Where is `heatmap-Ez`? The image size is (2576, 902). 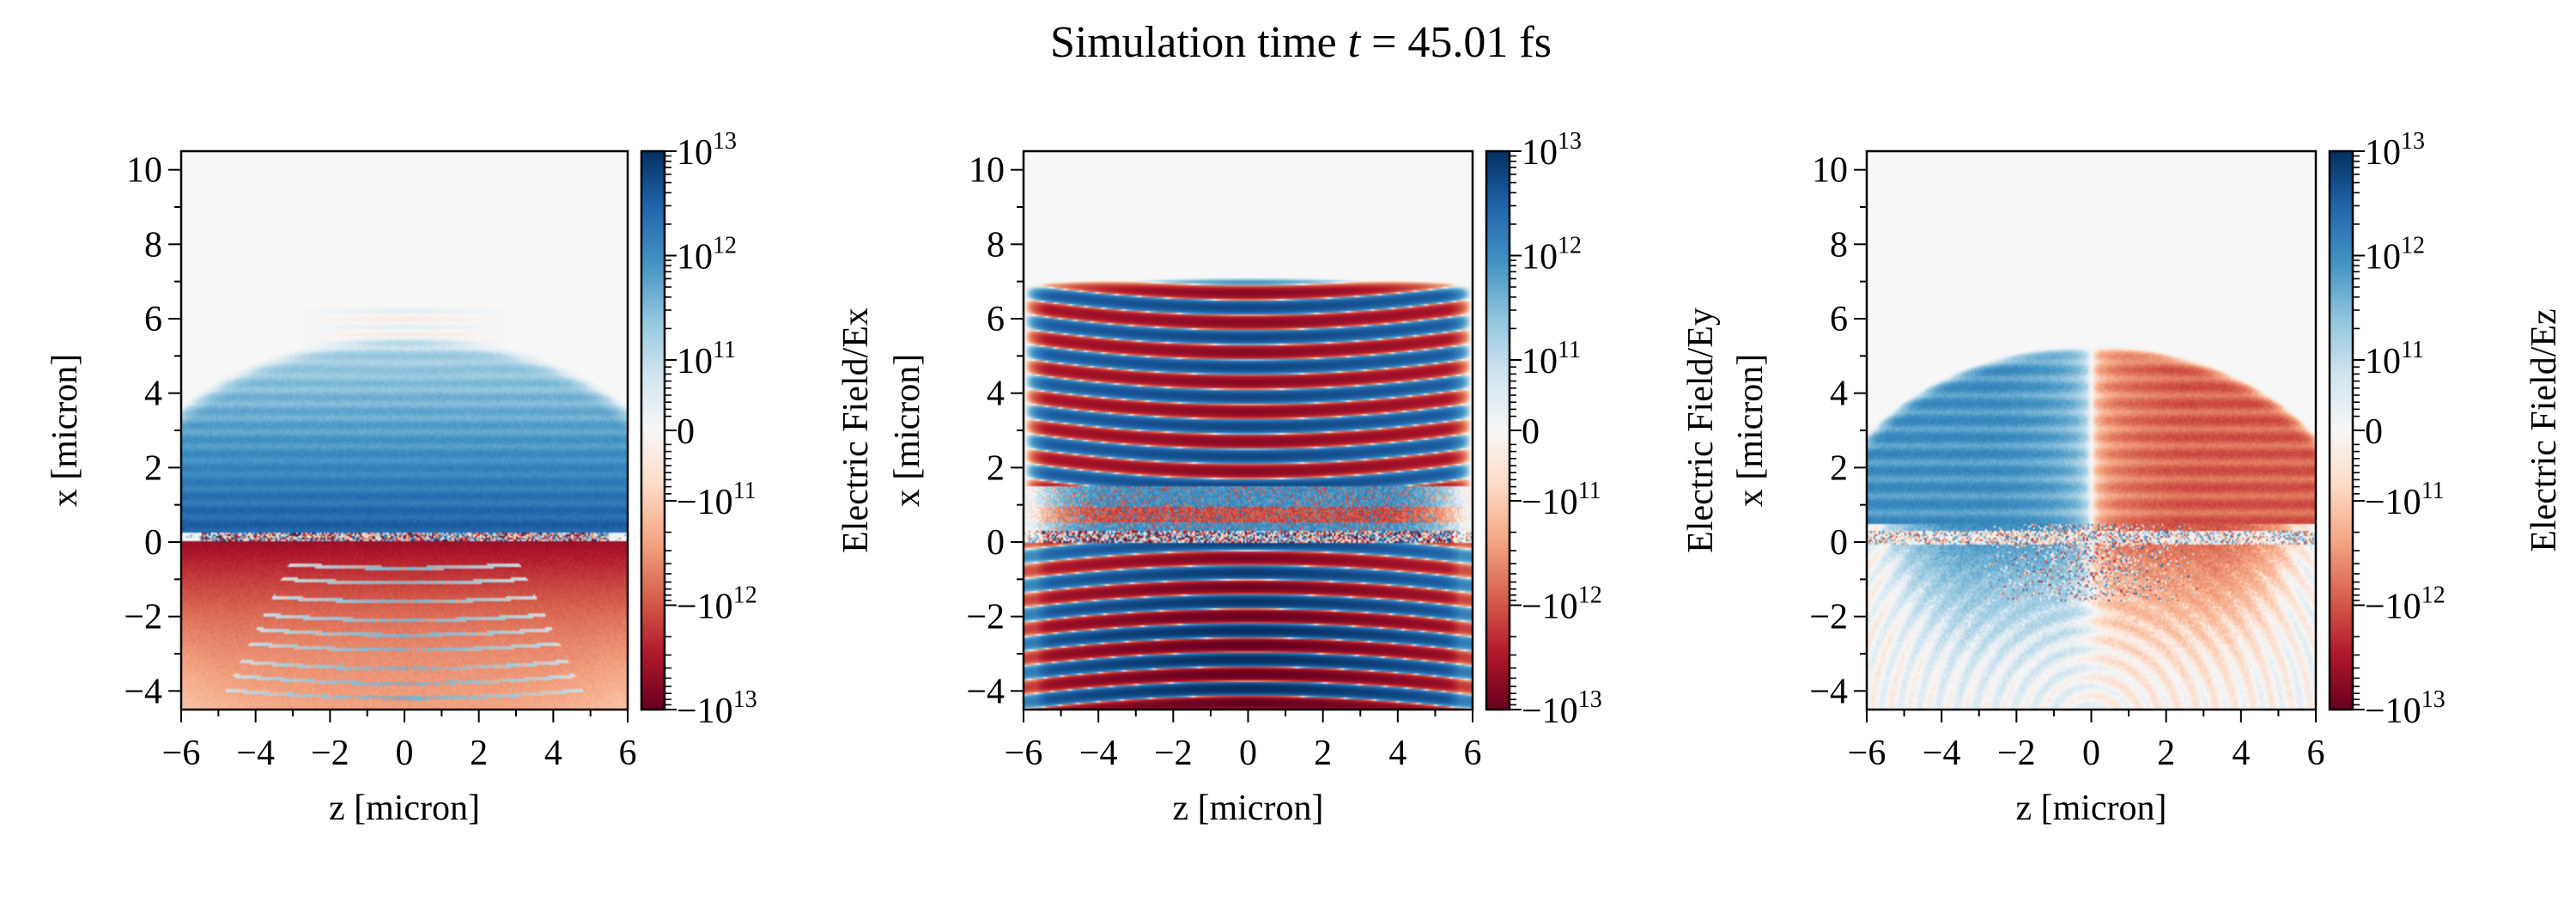
heatmap-Ez is located at coordinates (2091, 430).